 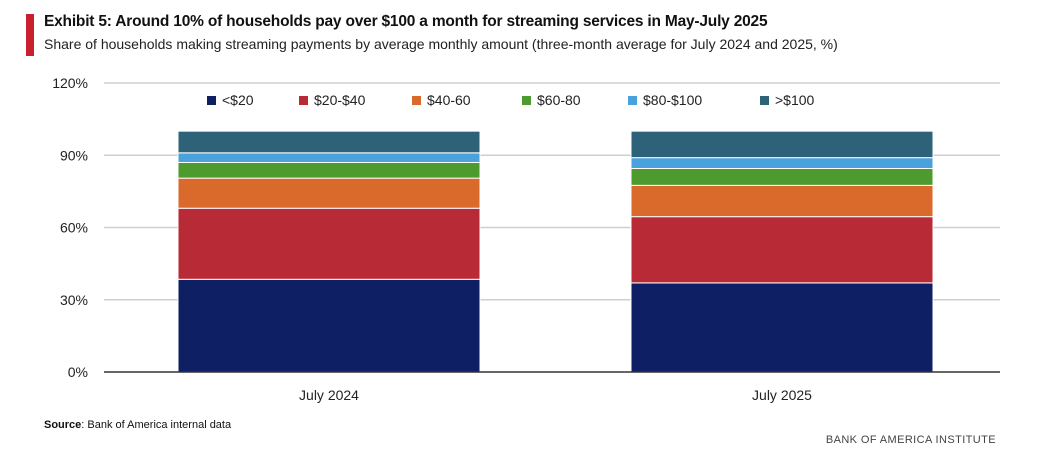 I want to click on title-accent-bar, so click(x=30, y=35).